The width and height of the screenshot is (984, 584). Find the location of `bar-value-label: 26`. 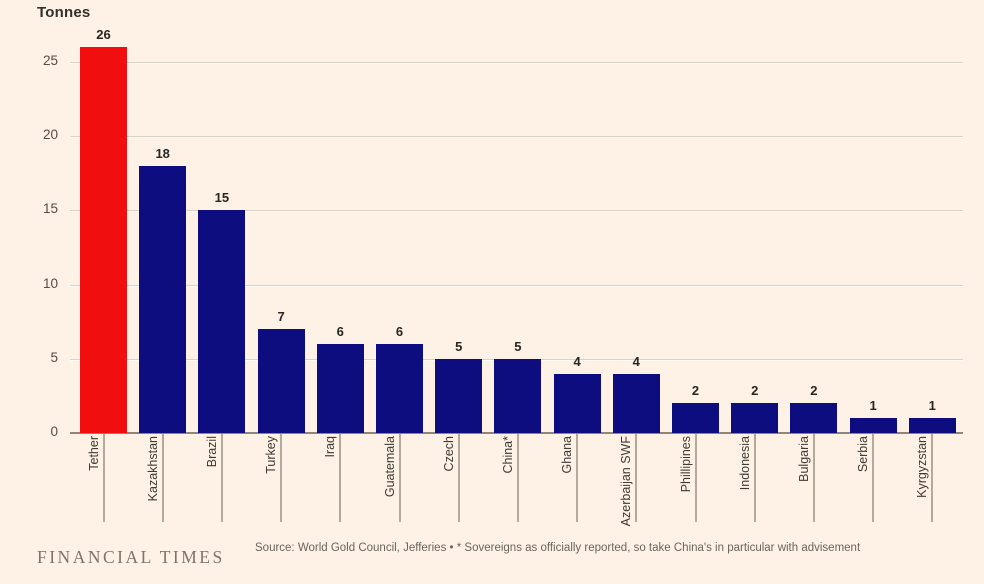

bar-value-label: 26 is located at coordinates (103, 34).